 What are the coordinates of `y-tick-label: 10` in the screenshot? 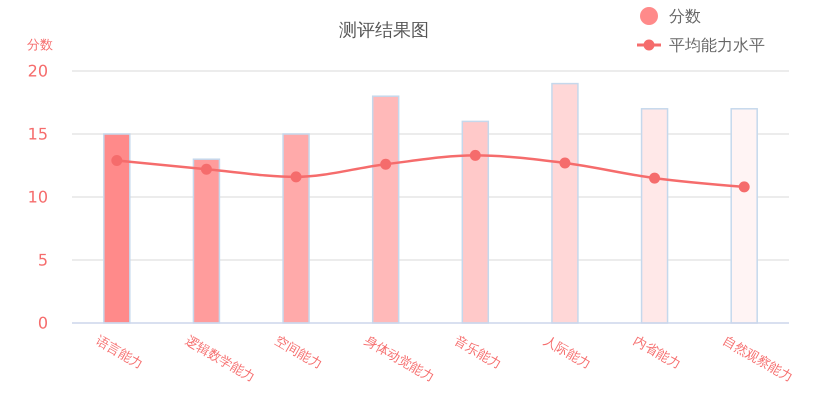 It's located at (38, 197).